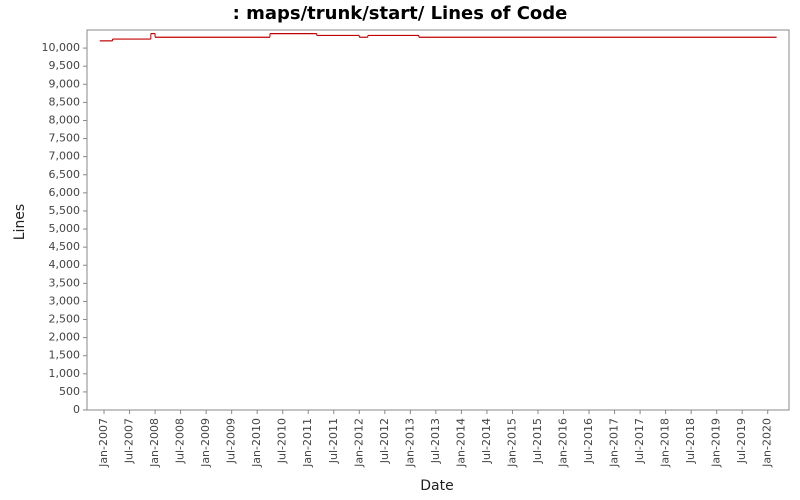 The width and height of the screenshot is (800, 500). Describe the element at coordinates (665, 443) in the screenshot. I see `x-tick-label: Jan-2018` at that location.